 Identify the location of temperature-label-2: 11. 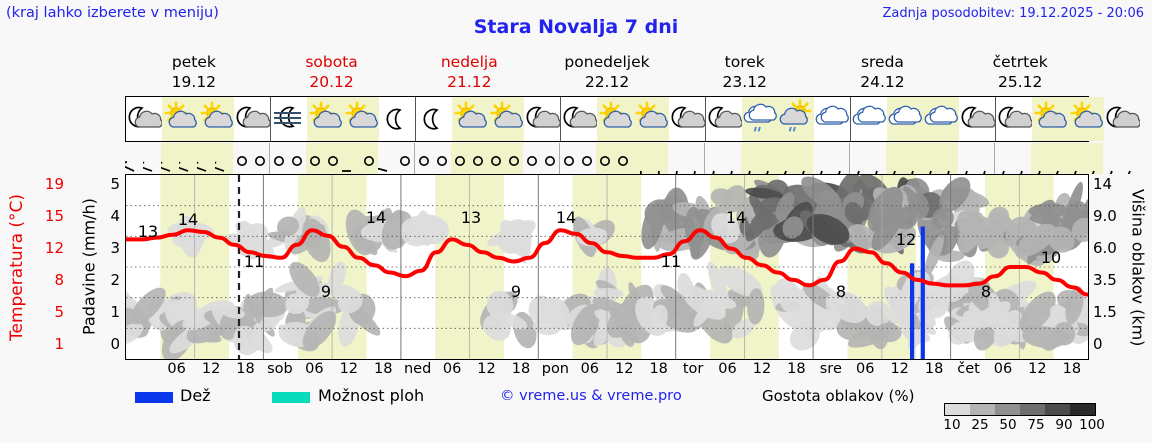
(254, 261).